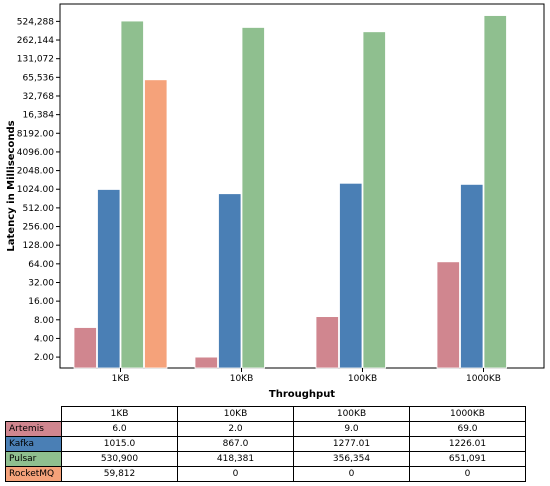 The height and width of the screenshot is (486, 550). What do you see at coordinates (44, 339) in the screenshot?
I see `y-tick-label: 4.00` at bounding box center [44, 339].